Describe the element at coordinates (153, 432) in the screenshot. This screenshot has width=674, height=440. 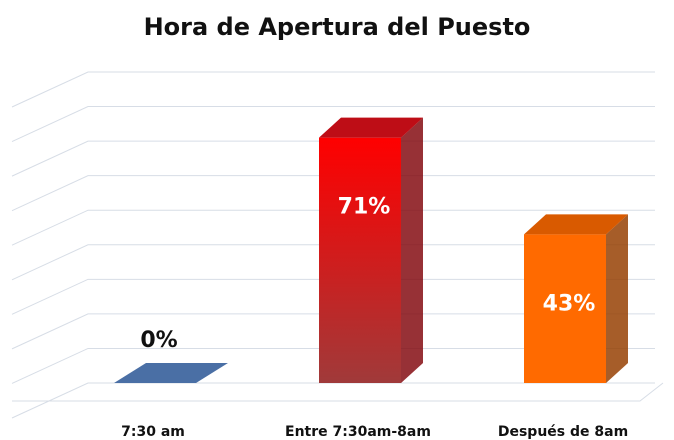
I see `x-tick-label: 7:30 am` at that location.